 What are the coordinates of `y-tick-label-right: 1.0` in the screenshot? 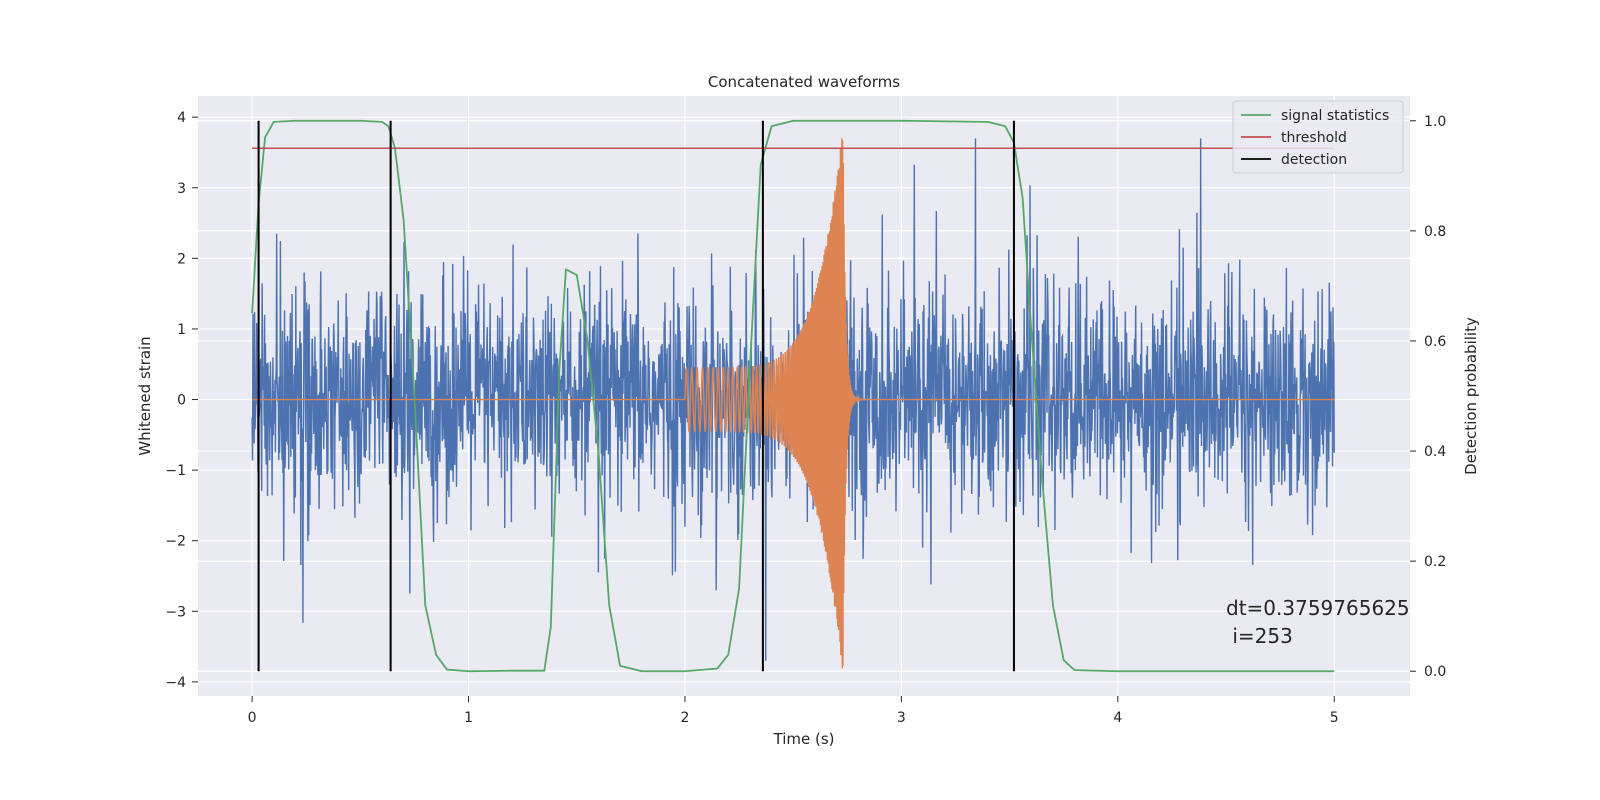 It's located at (1435, 122).